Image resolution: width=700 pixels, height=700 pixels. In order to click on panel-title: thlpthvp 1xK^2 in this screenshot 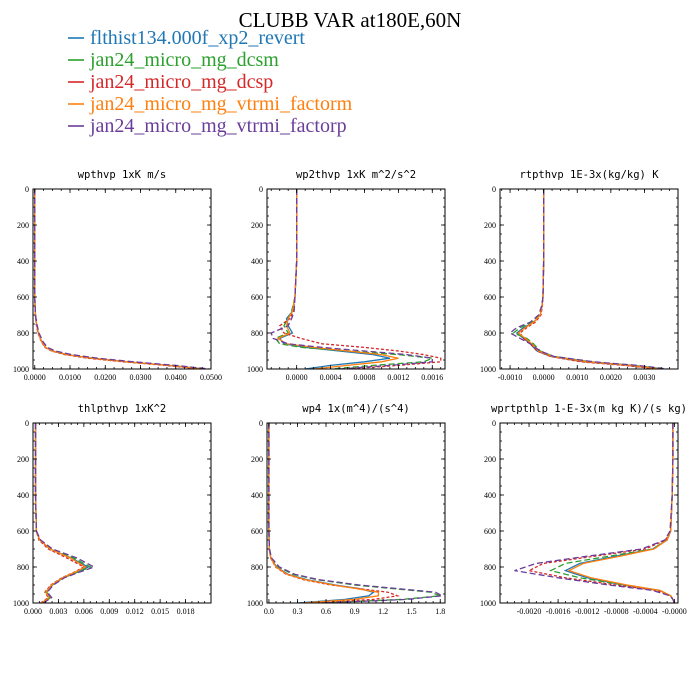, I will do `click(122, 409)`.